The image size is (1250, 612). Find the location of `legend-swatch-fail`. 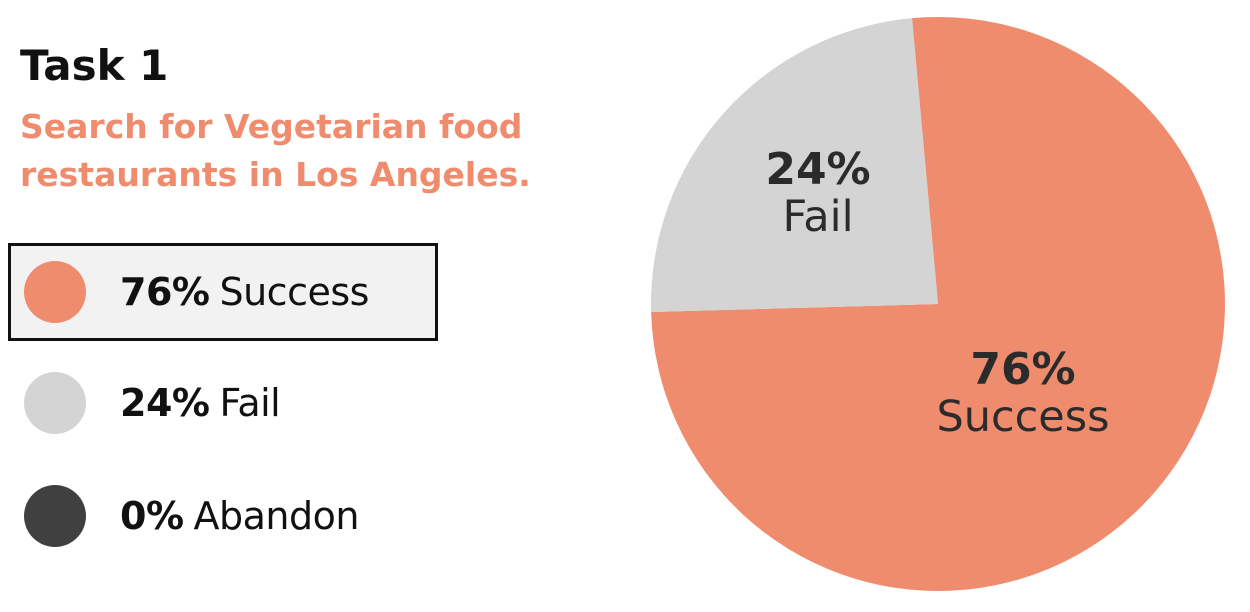

legend-swatch-fail is located at coordinates (55, 403).